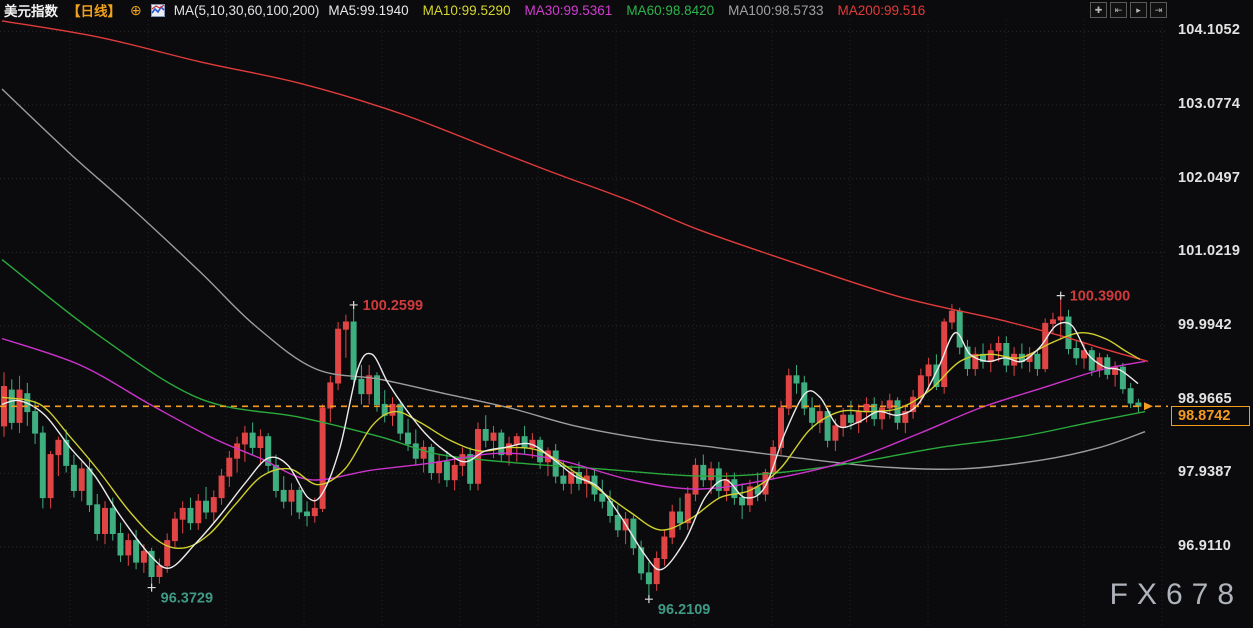 This screenshot has height=628, width=1253. Describe the element at coordinates (1148, 406) in the screenshot. I see `price-arrow-icon` at that location.